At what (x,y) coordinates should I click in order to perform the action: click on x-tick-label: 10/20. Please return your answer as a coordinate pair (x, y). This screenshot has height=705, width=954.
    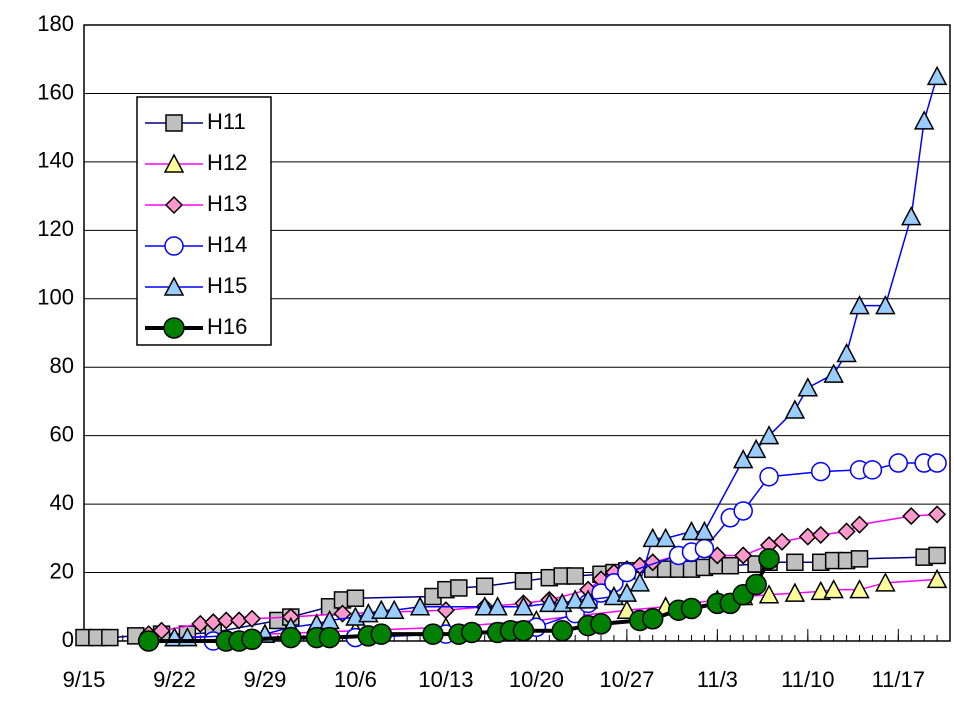
    Looking at the image, I should click on (536, 679).